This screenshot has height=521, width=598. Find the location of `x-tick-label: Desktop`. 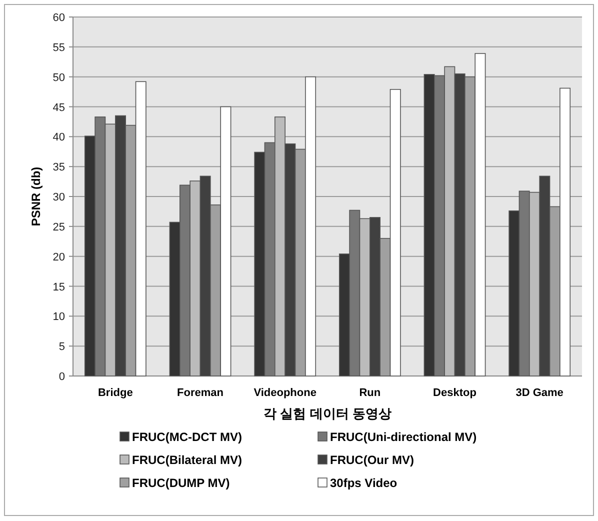

x-tick-label: Desktop is located at coordinates (455, 393).